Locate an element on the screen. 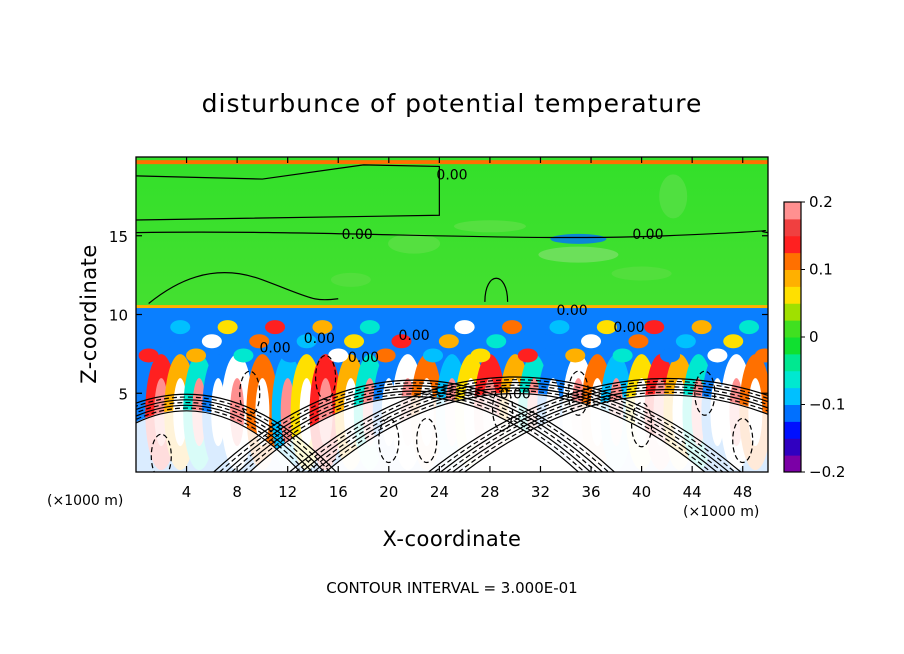 Image resolution: width=904 pixels, height=654 pixels. colorbar-tick-label: −0.2 is located at coordinates (827, 472).